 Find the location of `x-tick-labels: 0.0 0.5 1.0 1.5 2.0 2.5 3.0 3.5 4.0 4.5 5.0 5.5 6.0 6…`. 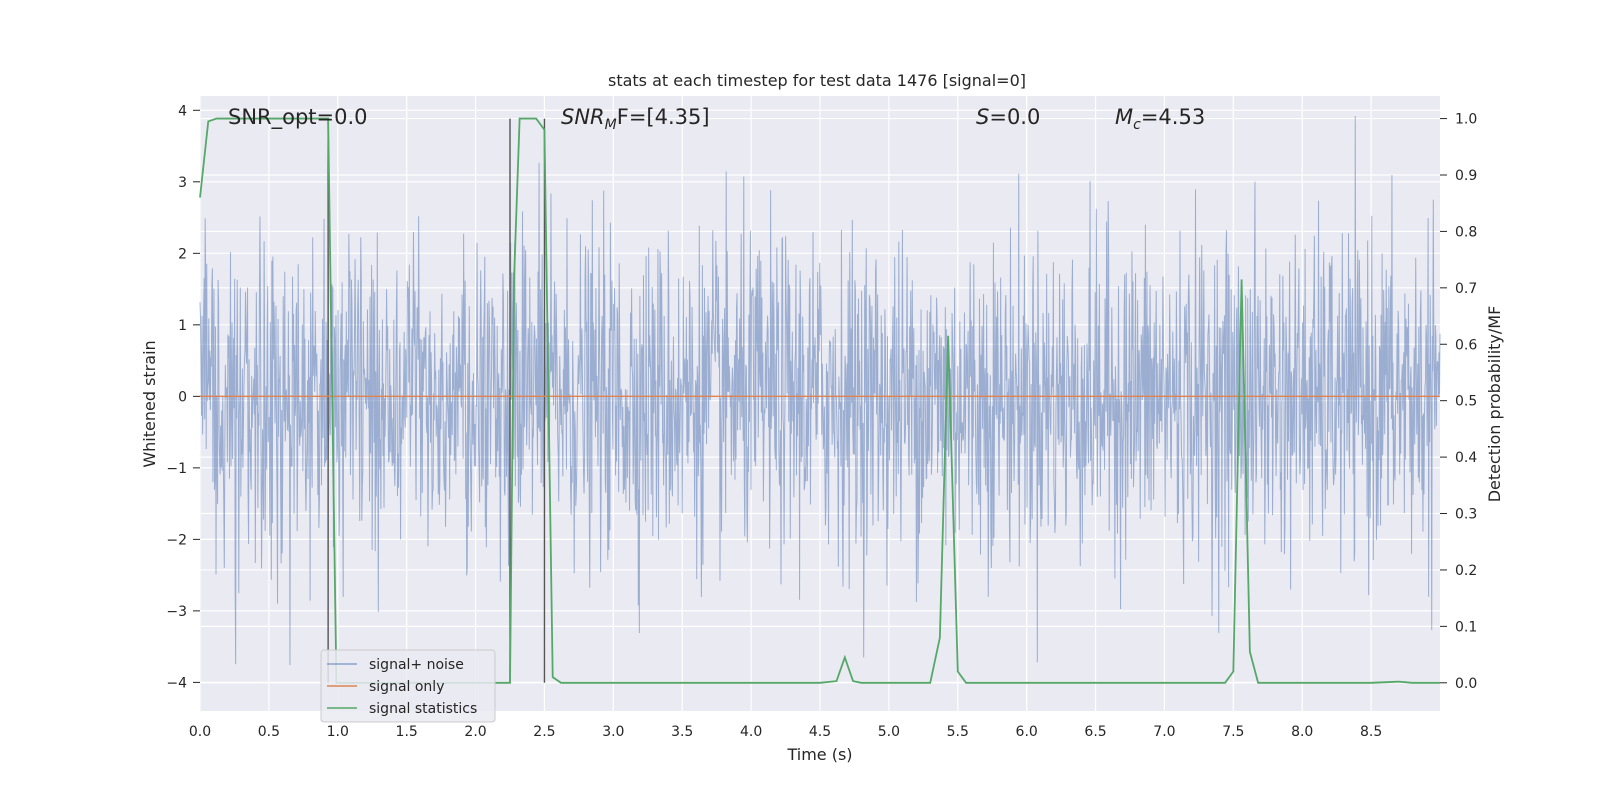

x-tick-labels: 0.0 0.5 1.0 1.5 2.0 2.5 3.0 3.5 4.0 4.5 5.0 5.5 6.0 6… is located at coordinates (785, 732).